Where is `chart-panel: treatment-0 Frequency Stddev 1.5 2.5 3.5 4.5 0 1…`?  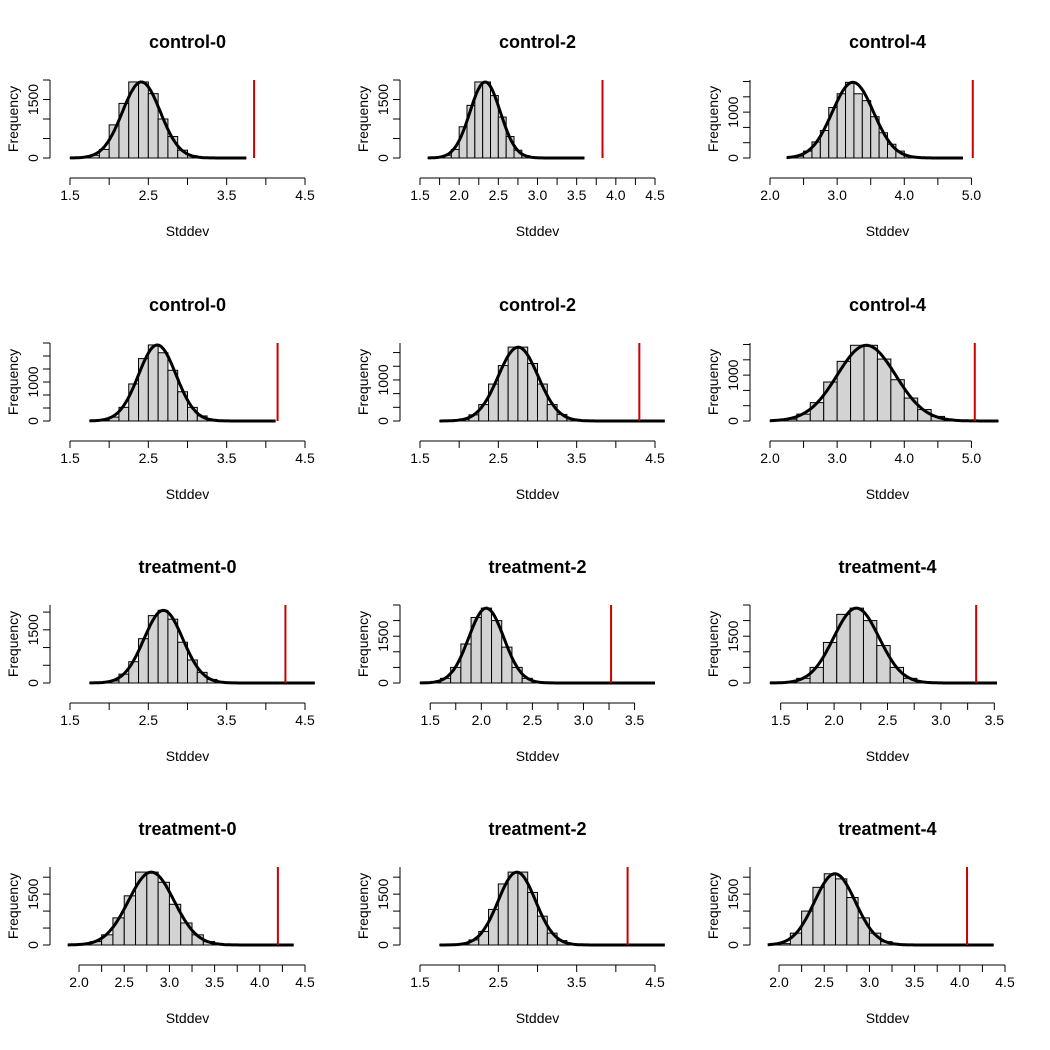
chart-panel: treatment-0 Frequency Stddev 1.5 2.5 3.5 4.5 0 1… is located at coordinates (160, 660).